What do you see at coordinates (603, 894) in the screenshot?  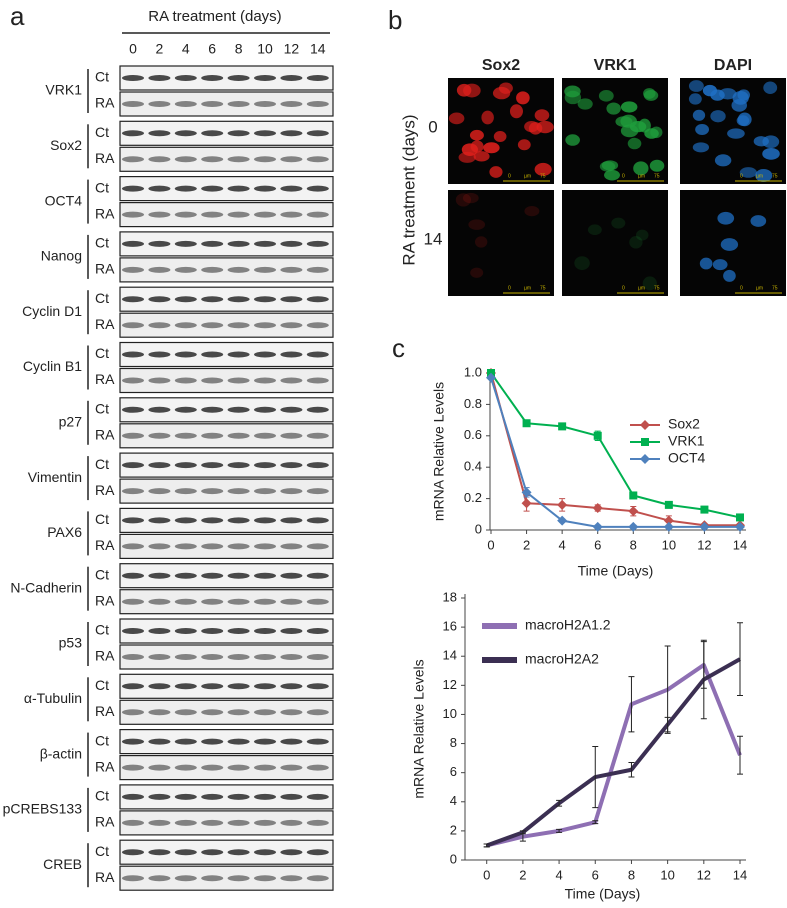 I see `x-axis-label: Time (Days)` at bounding box center [603, 894].